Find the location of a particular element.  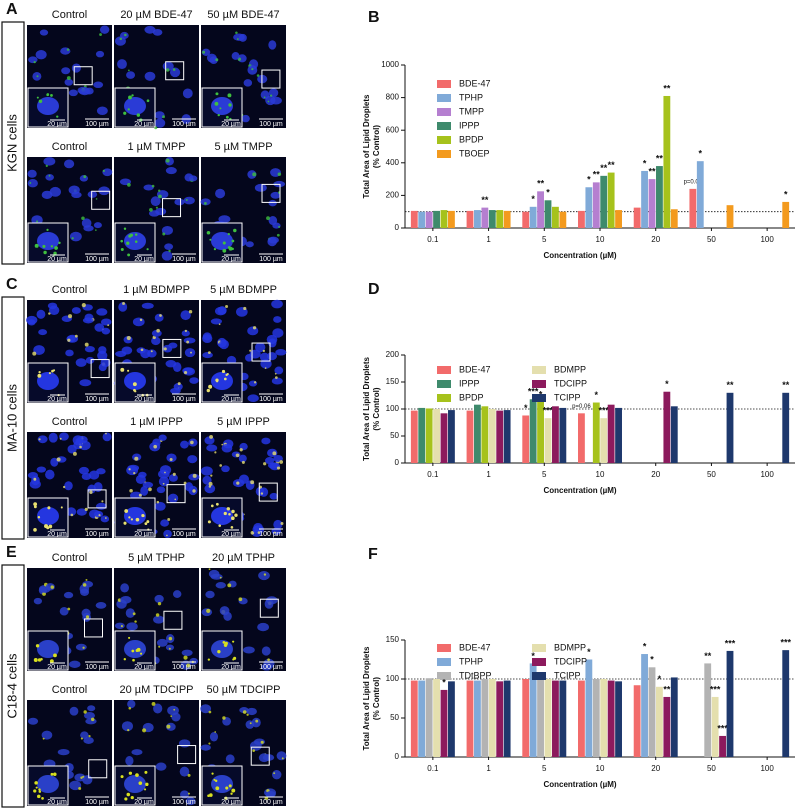

x-tick-label: 0.1 is located at coordinates (433, 474).